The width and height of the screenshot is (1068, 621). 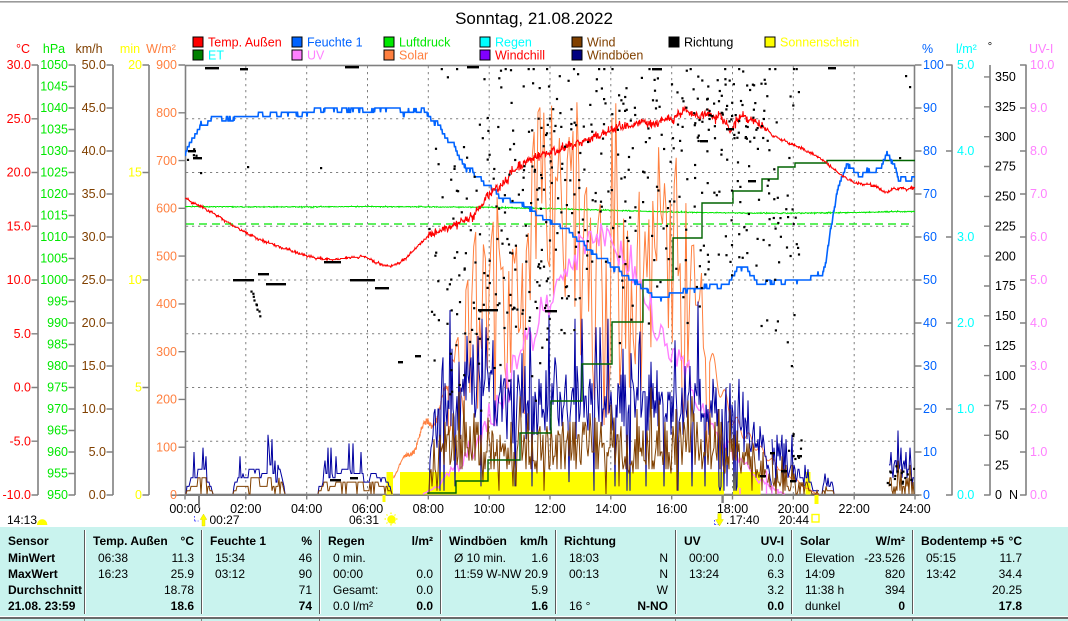 What do you see at coordinates (914, 509) in the screenshot?
I see `svg-text: 24:00` at bounding box center [914, 509].